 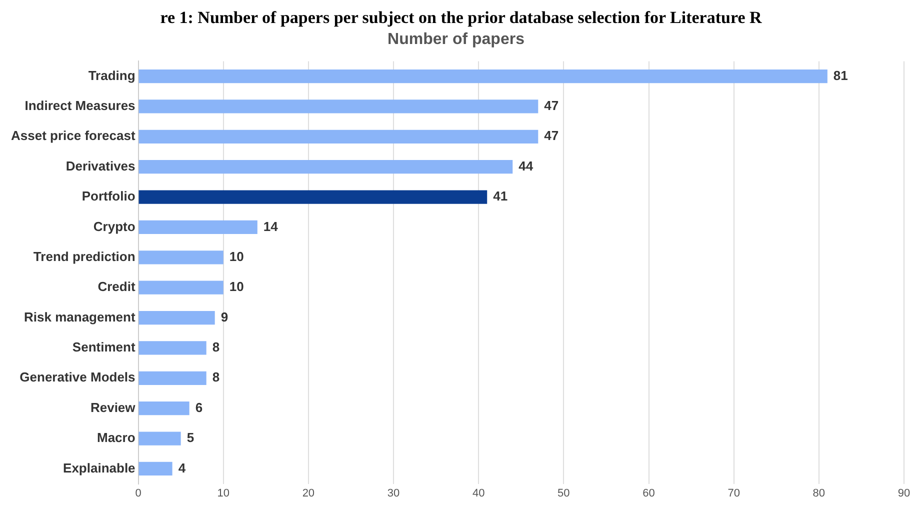 What do you see at coordinates (904, 493) in the screenshot?
I see `x-tick-label: 90` at bounding box center [904, 493].